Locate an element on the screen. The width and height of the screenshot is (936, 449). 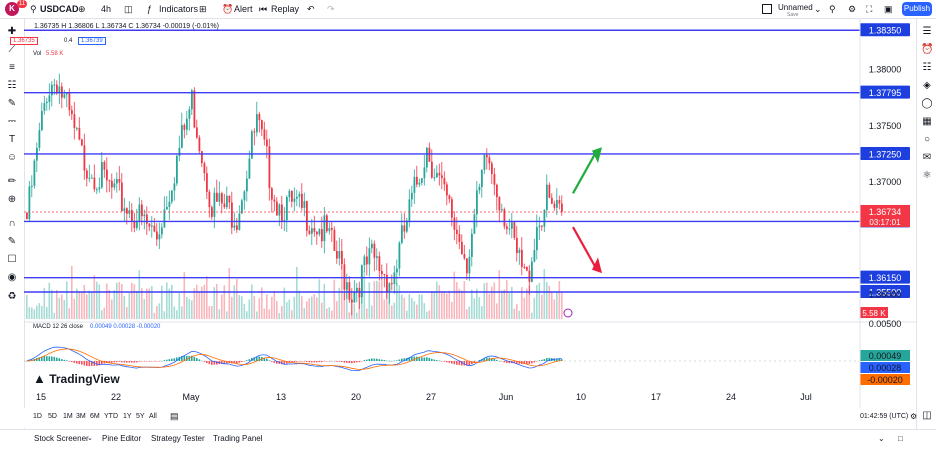
replay-button: Replay is located at coordinates (285, 9).